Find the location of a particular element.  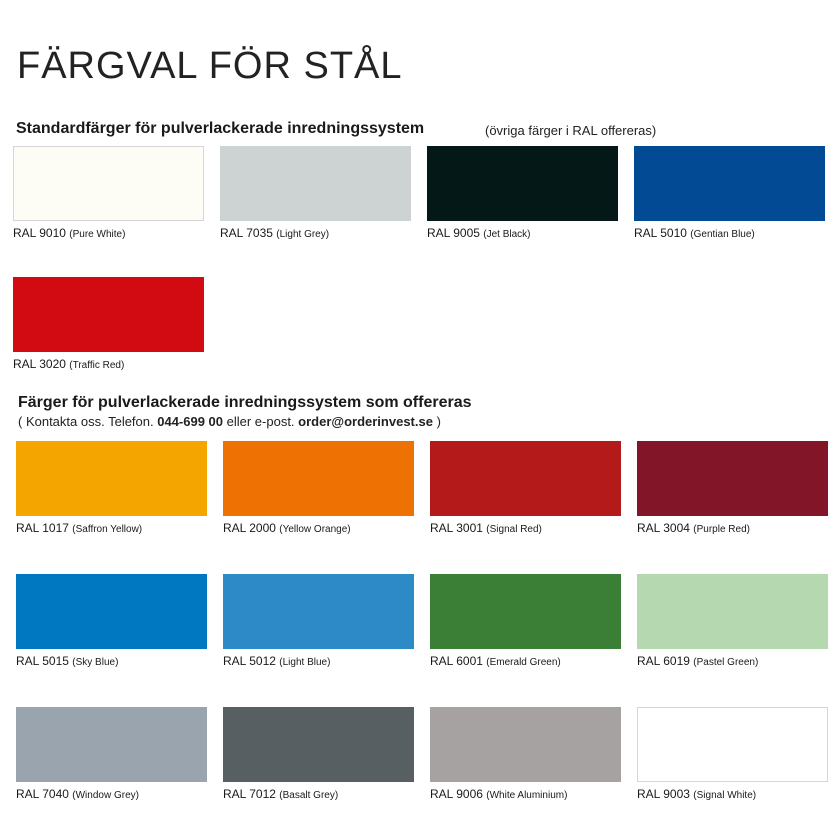

color-name: (Traffic Red) is located at coordinates (97, 365).